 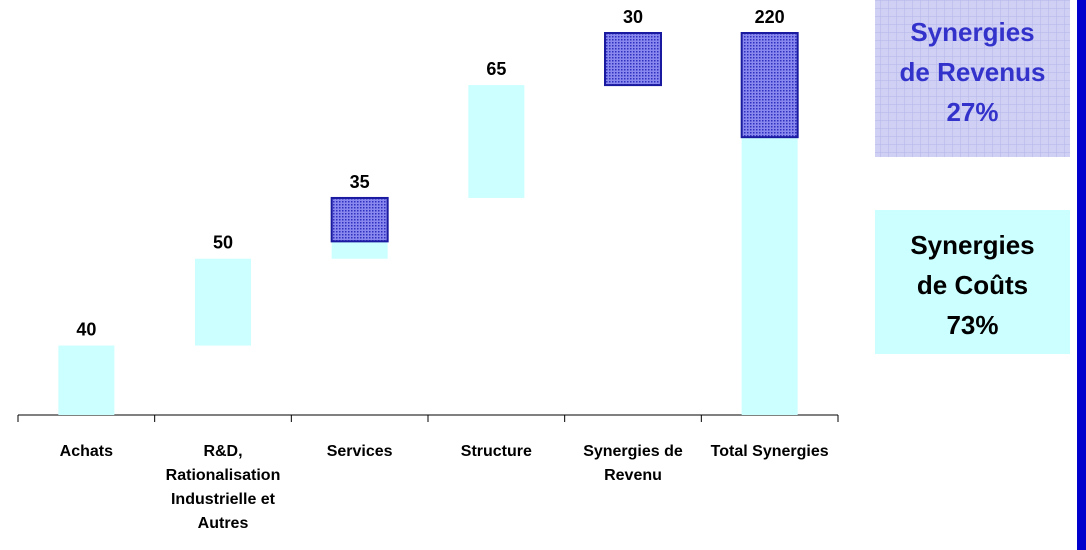 What do you see at coordinates (496, 69) in the screenshot?
I see `data-label: 65` at bounding box center [496, 69].